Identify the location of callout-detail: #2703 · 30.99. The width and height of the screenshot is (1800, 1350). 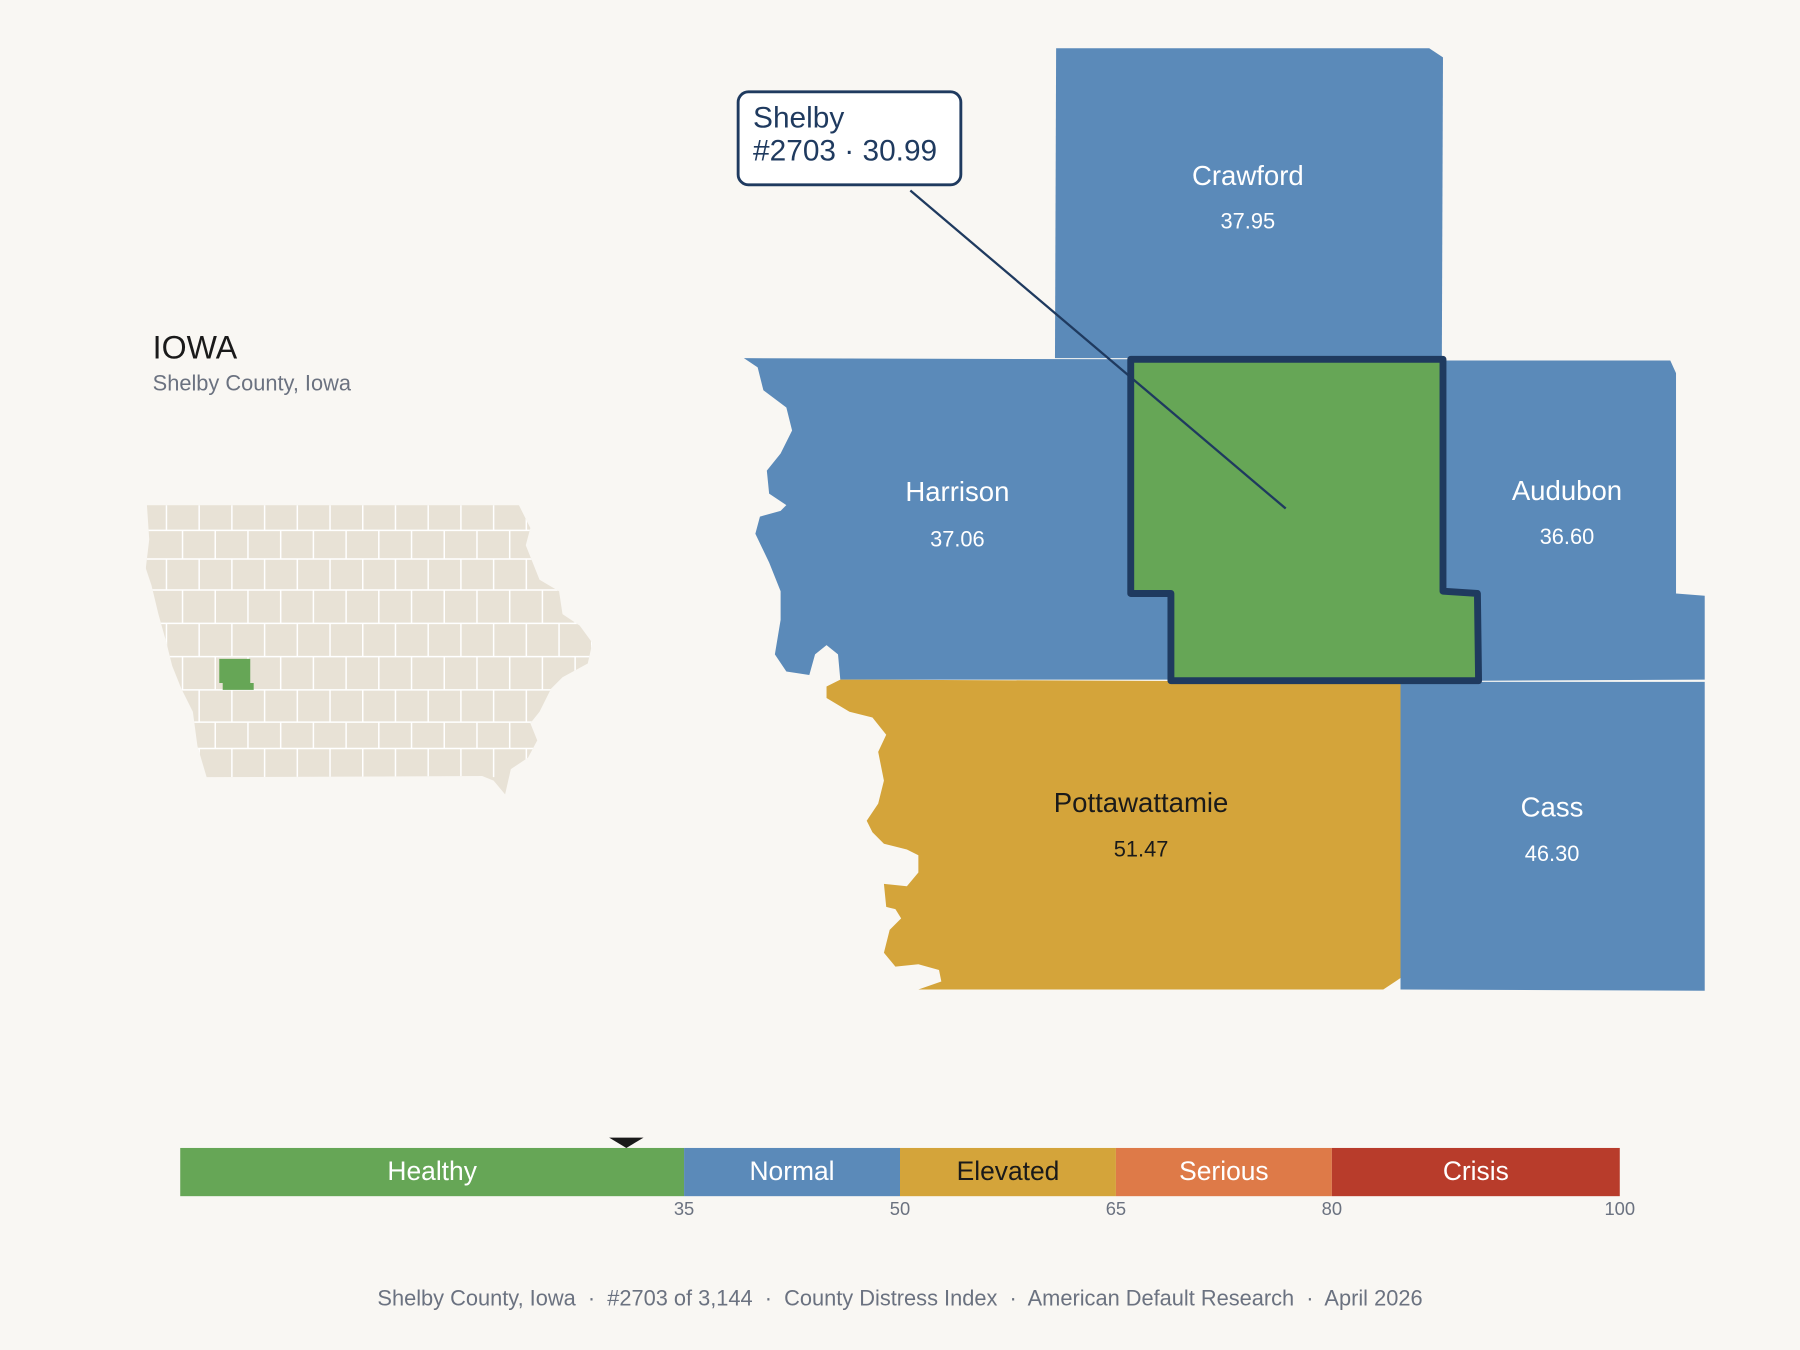
(845, 151).